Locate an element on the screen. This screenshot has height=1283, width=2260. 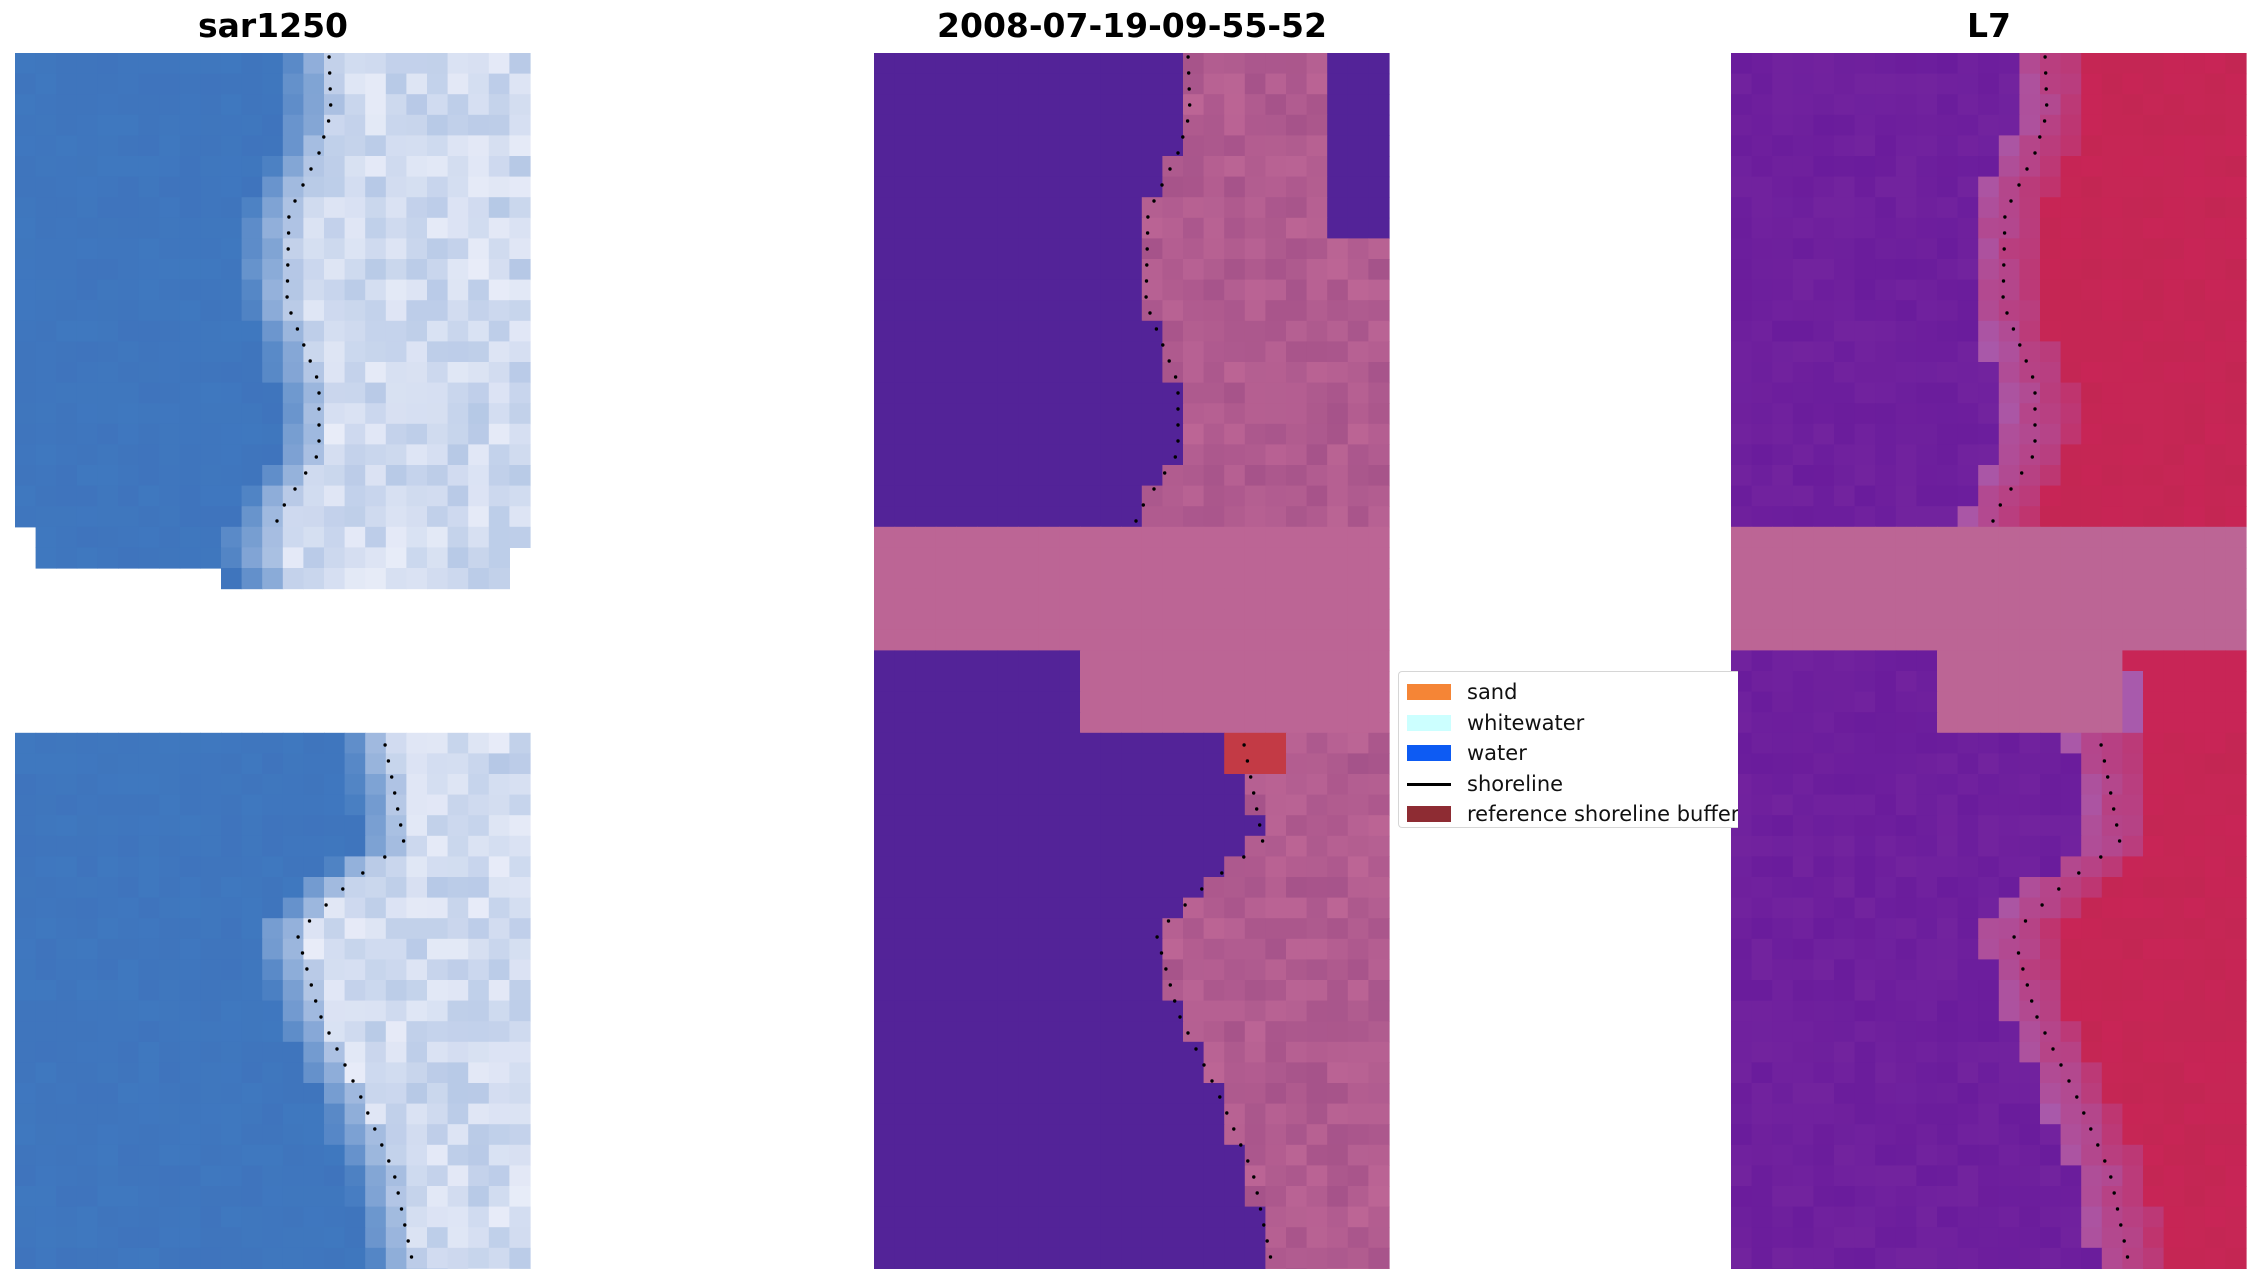
panel-title-classified: 2008-07-19-09-55-52 is located at coordinates (1132, 25).